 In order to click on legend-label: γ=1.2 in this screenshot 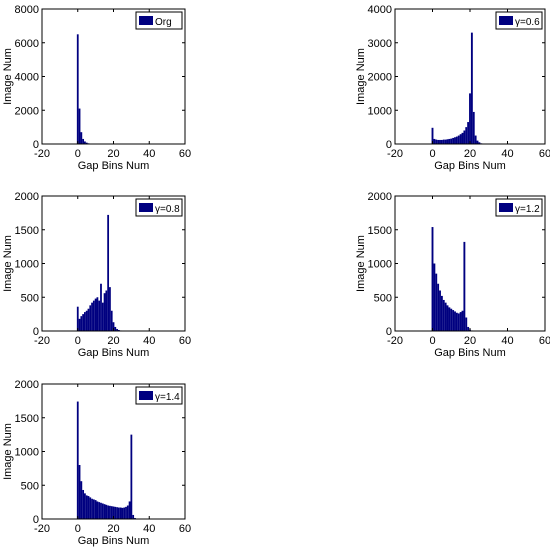, I will do `click(527, 209)`.